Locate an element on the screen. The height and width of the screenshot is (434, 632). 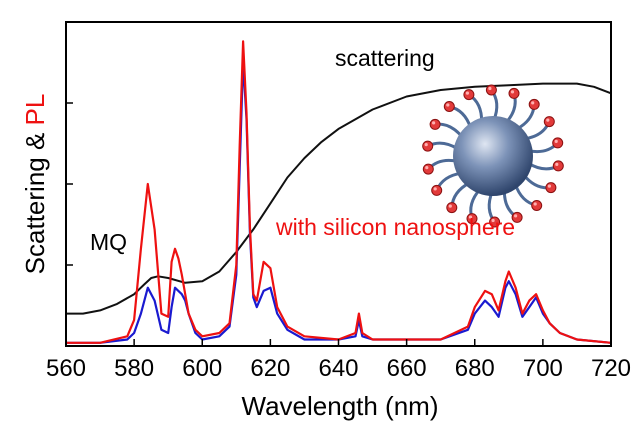
x-tick-label-700: 700 is located at coordinates (543, 368).